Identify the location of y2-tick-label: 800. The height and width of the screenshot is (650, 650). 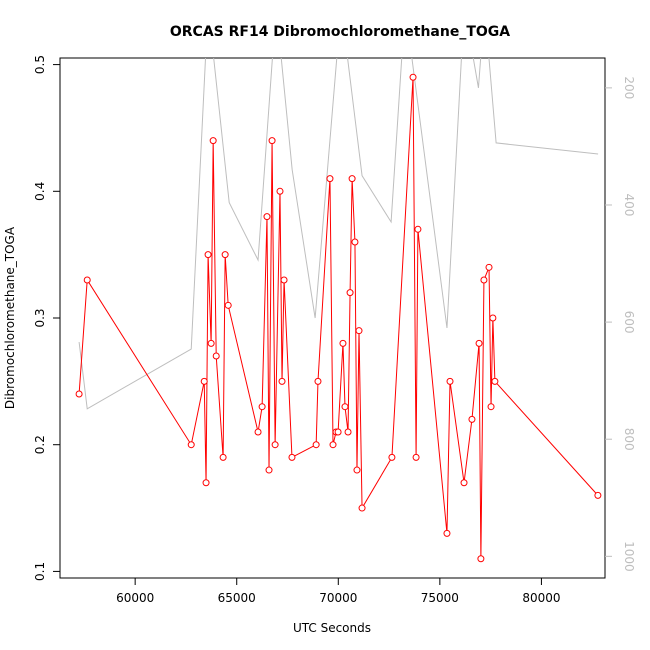
(629, 439).